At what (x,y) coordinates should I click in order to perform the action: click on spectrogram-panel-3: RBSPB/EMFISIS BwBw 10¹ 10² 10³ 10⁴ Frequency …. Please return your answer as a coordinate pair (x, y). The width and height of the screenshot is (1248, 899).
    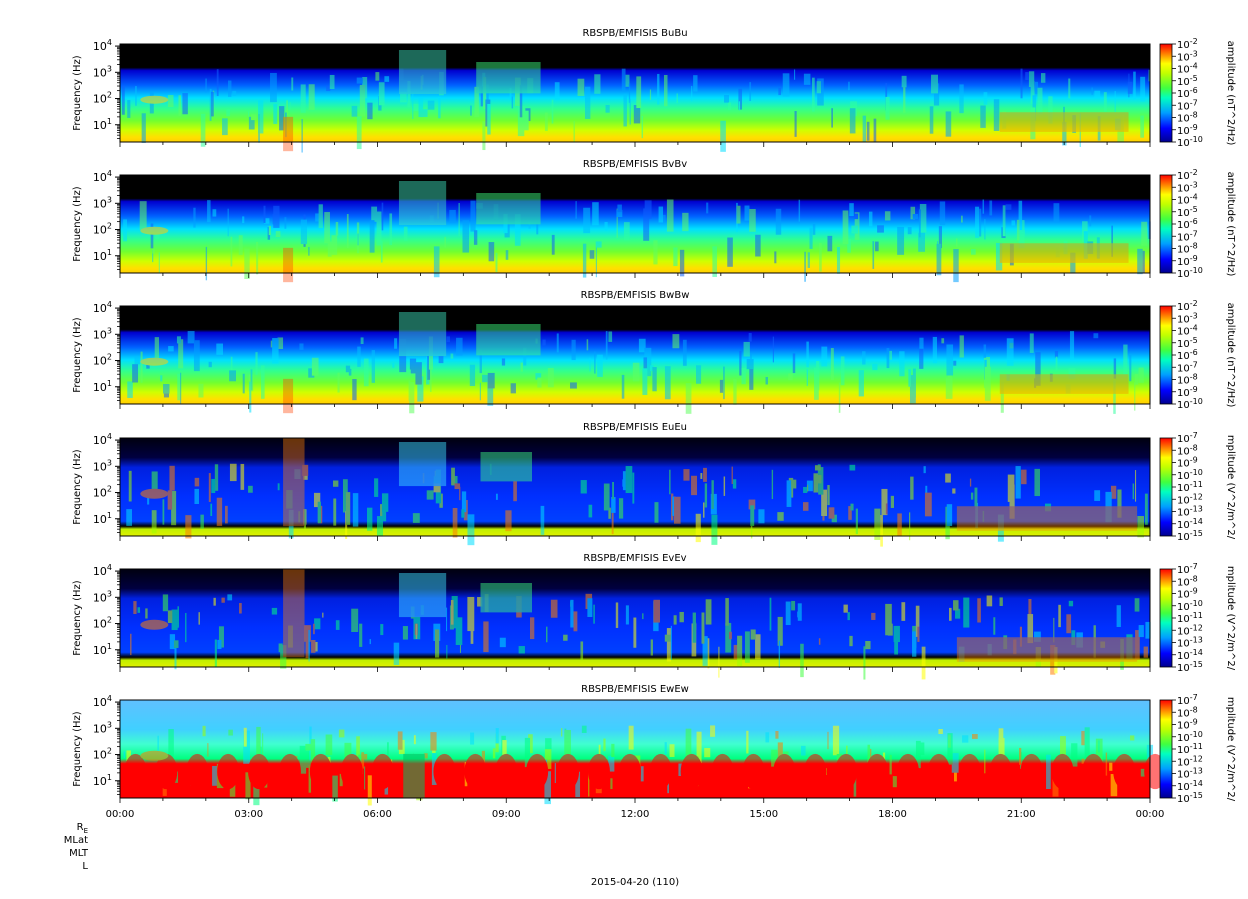
    Looking at the image, I should click on (654, 352).